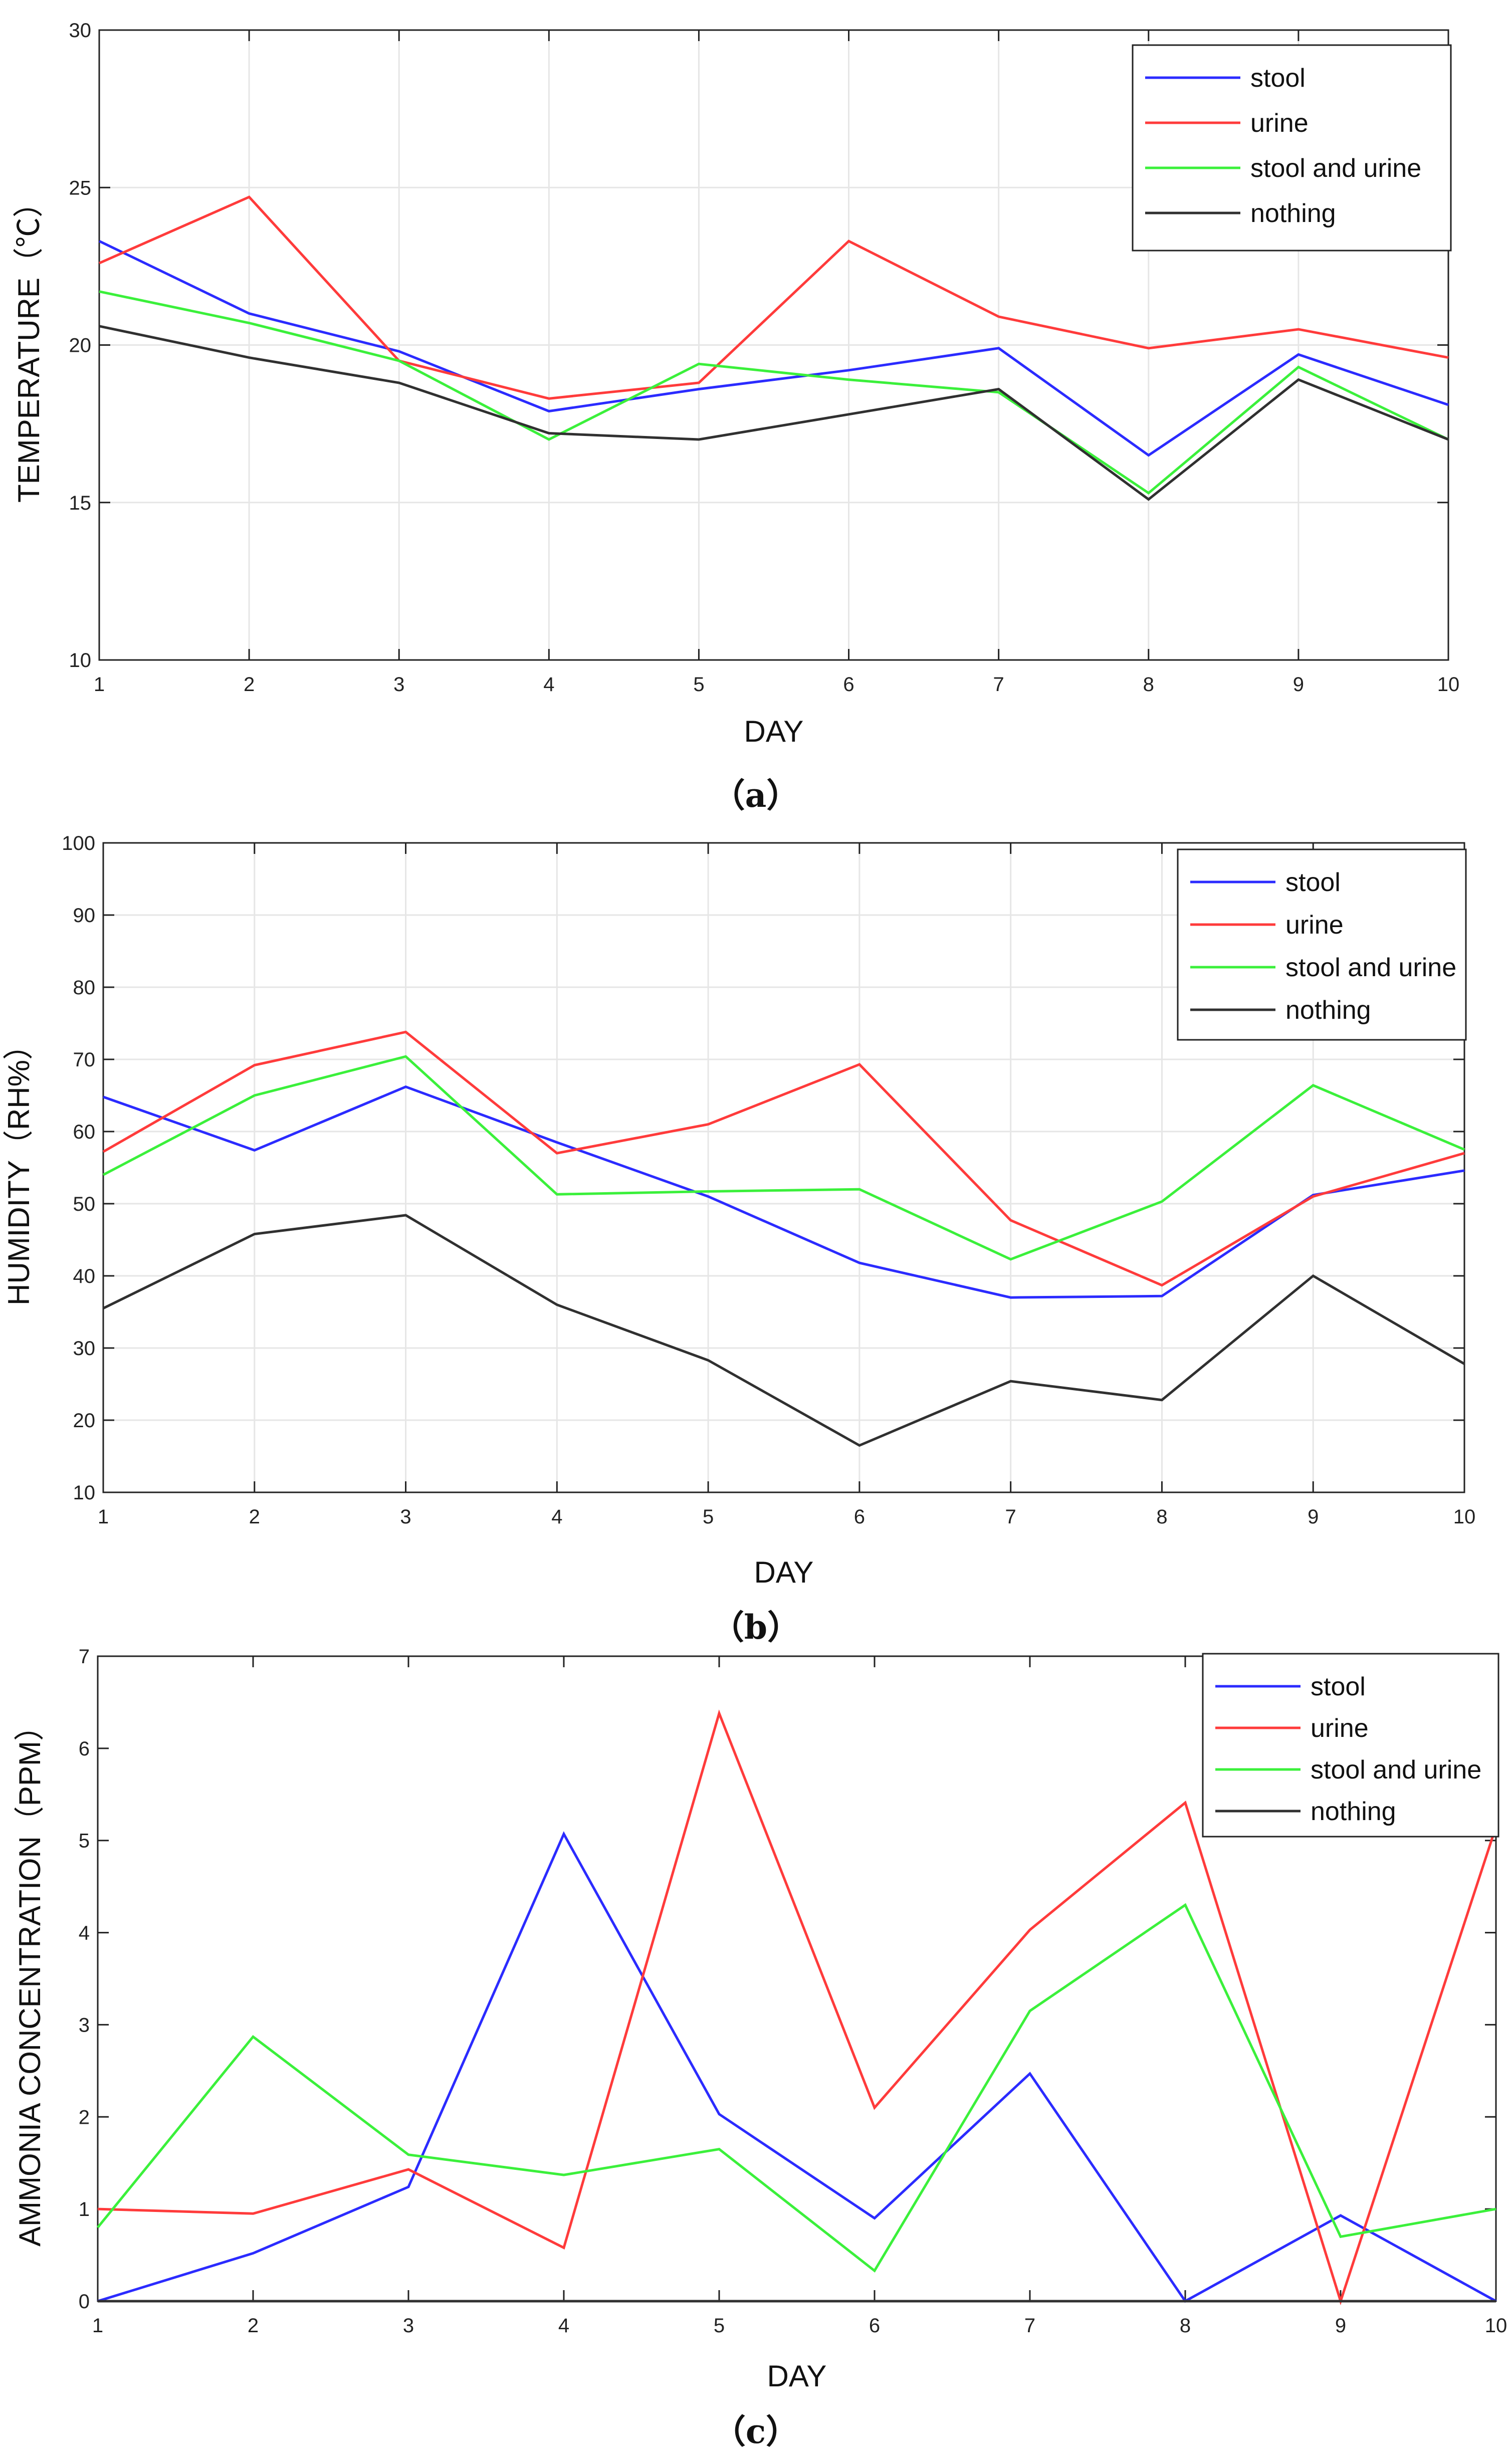  What do you see at coordinates (756, 795) in the screenshot?
I see `panel-label: （a）` at bounding box center [756, 795].